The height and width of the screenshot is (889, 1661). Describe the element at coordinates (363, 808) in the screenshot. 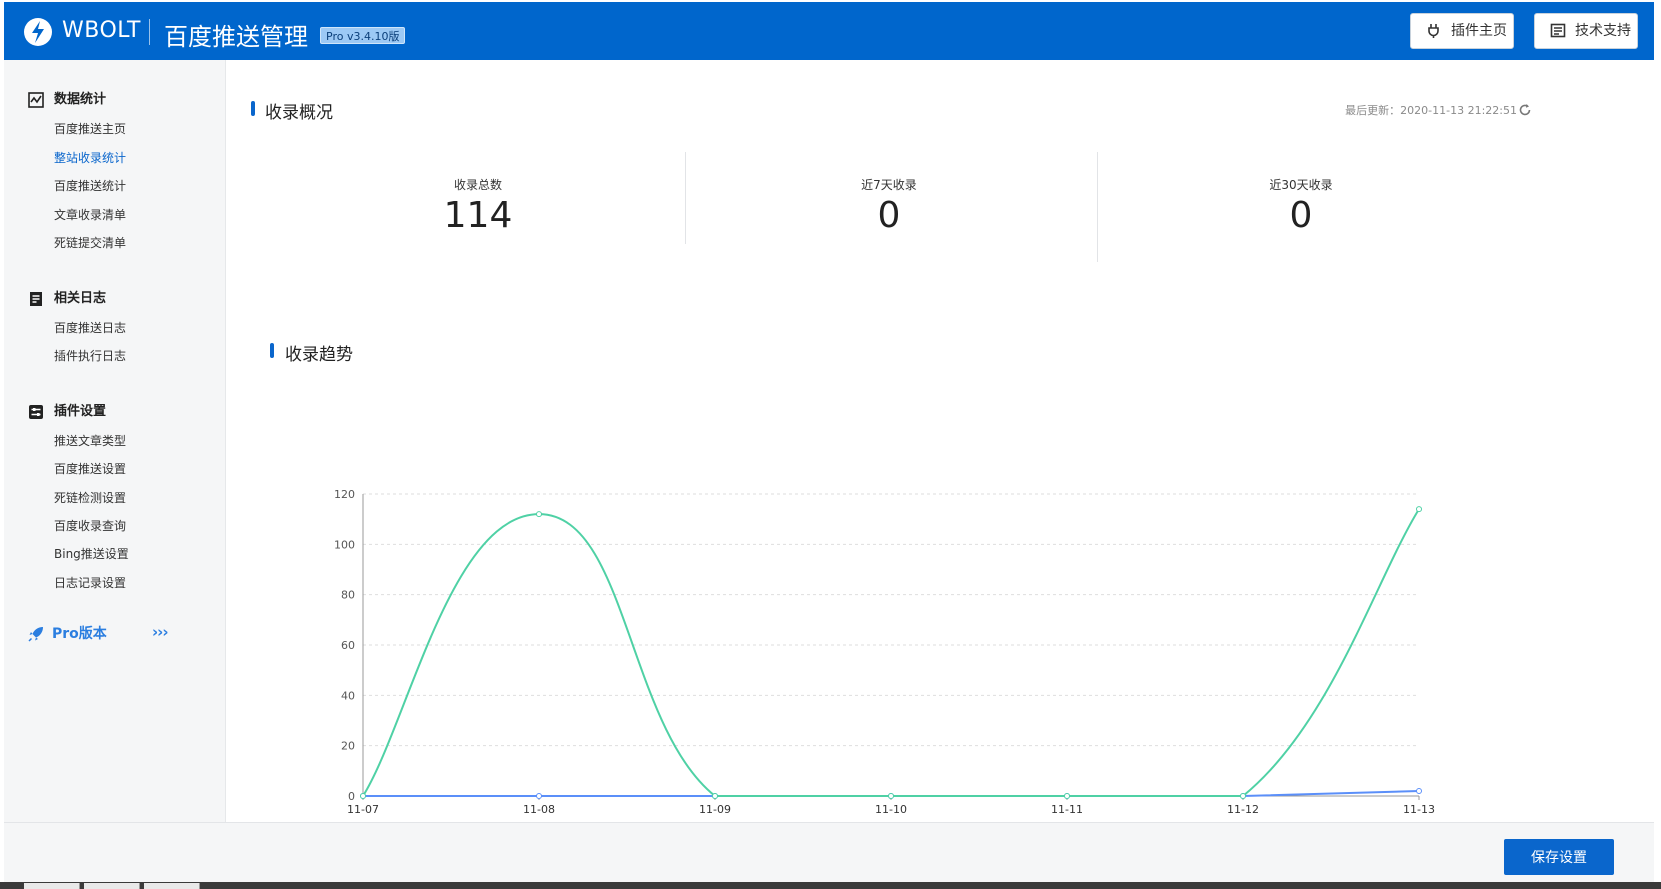

I see `x-tick-label: 11-07` at that location.